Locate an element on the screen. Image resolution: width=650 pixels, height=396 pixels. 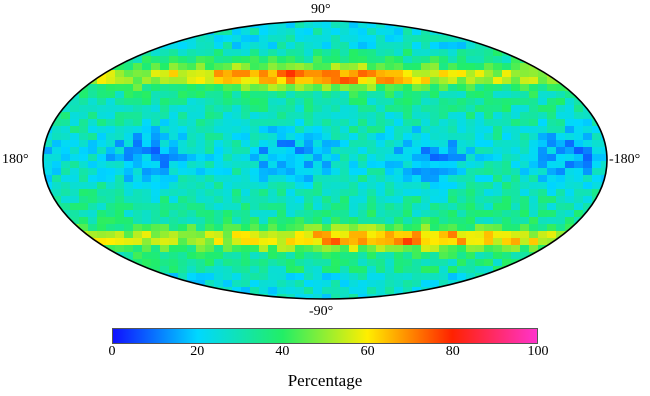
latitude-label-north: 90° is located at coordinates (321, 9).